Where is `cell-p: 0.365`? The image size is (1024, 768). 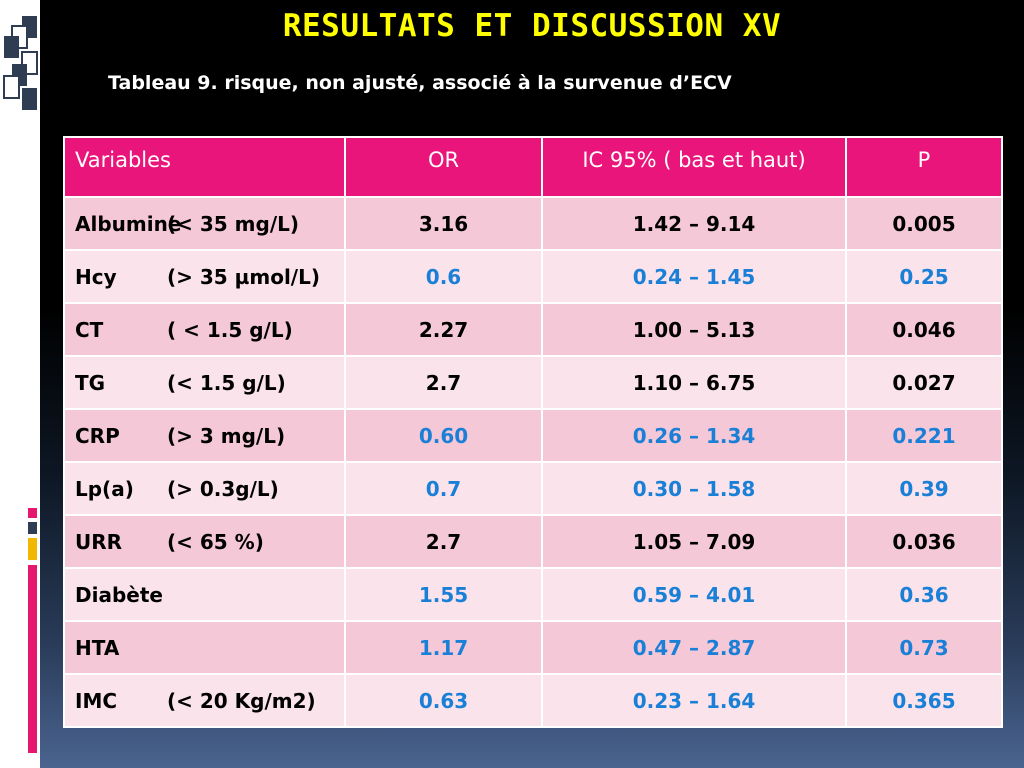
cell-p: 0.365 is located at coordinates (924, 700).